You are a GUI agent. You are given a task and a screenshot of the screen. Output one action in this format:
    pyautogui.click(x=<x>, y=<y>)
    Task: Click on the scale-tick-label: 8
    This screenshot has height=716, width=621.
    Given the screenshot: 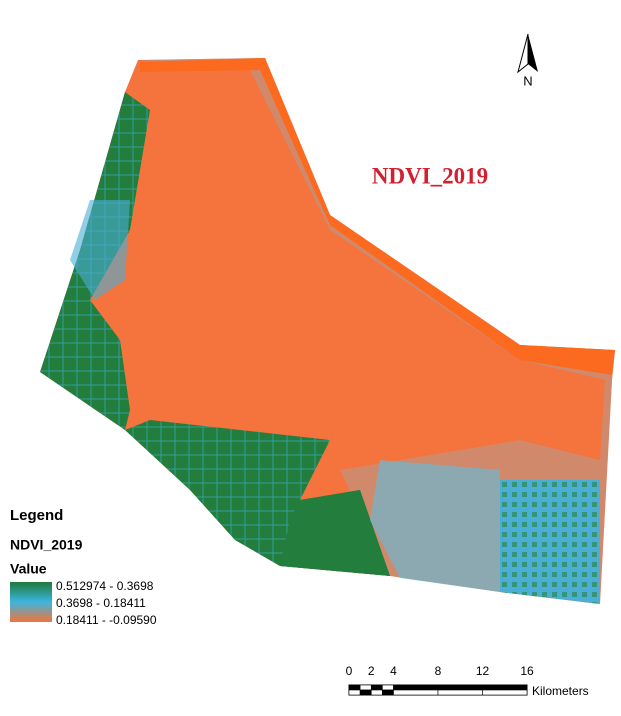 What is the action you would take?
    pyautogui.click(x=438, y=671)
    